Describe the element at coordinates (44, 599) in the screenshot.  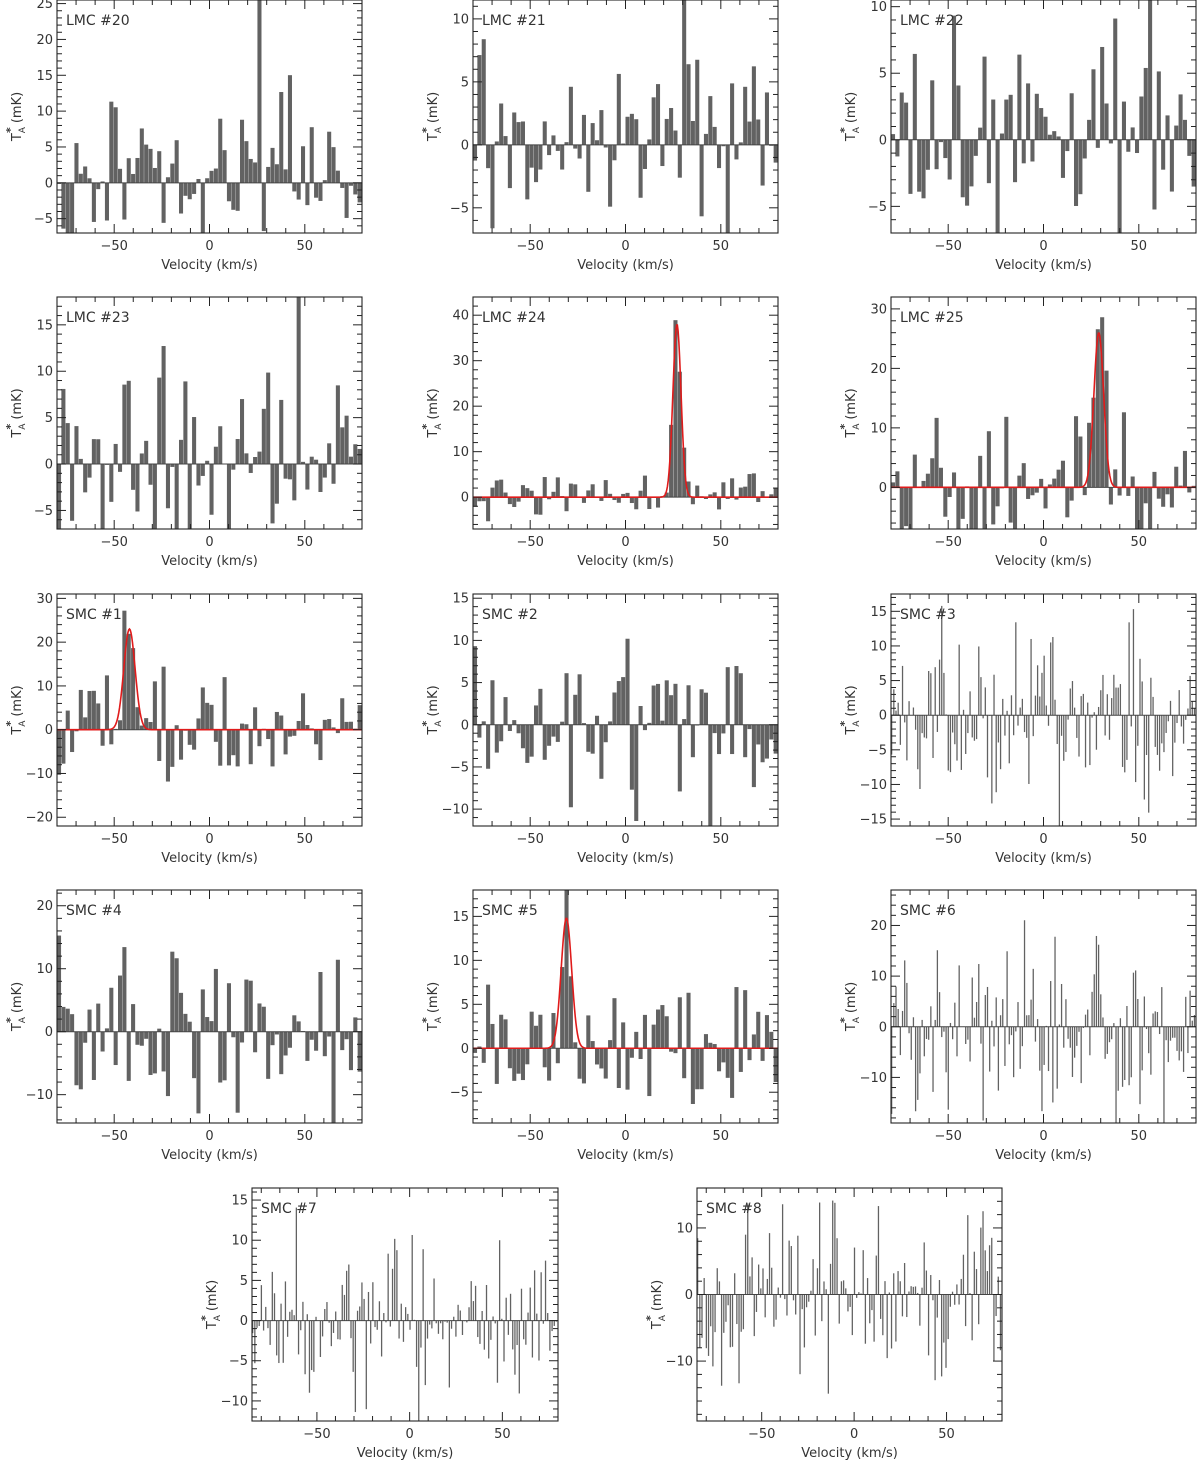
I see `y-tick-label: 30` at that location.